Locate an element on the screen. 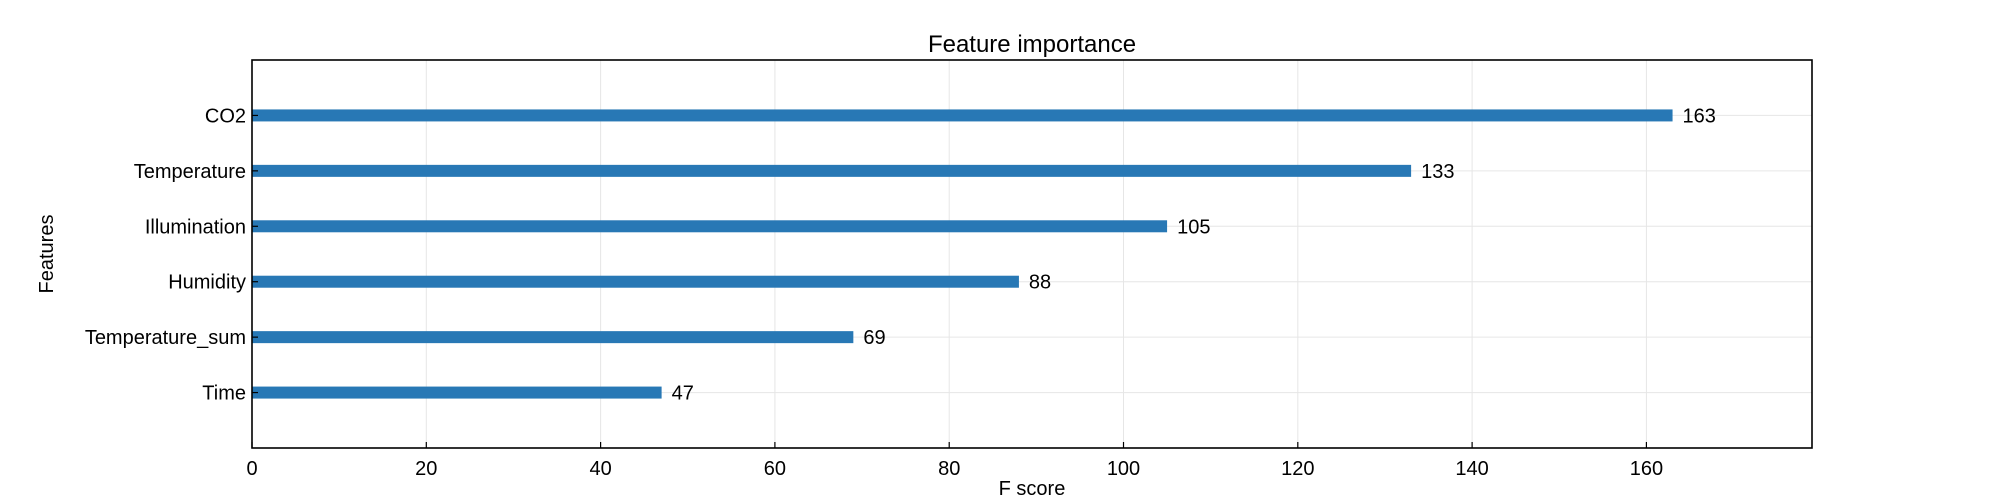 The image size is (2000, 500). value-label: 133 is located at coordinates (1437, 172).